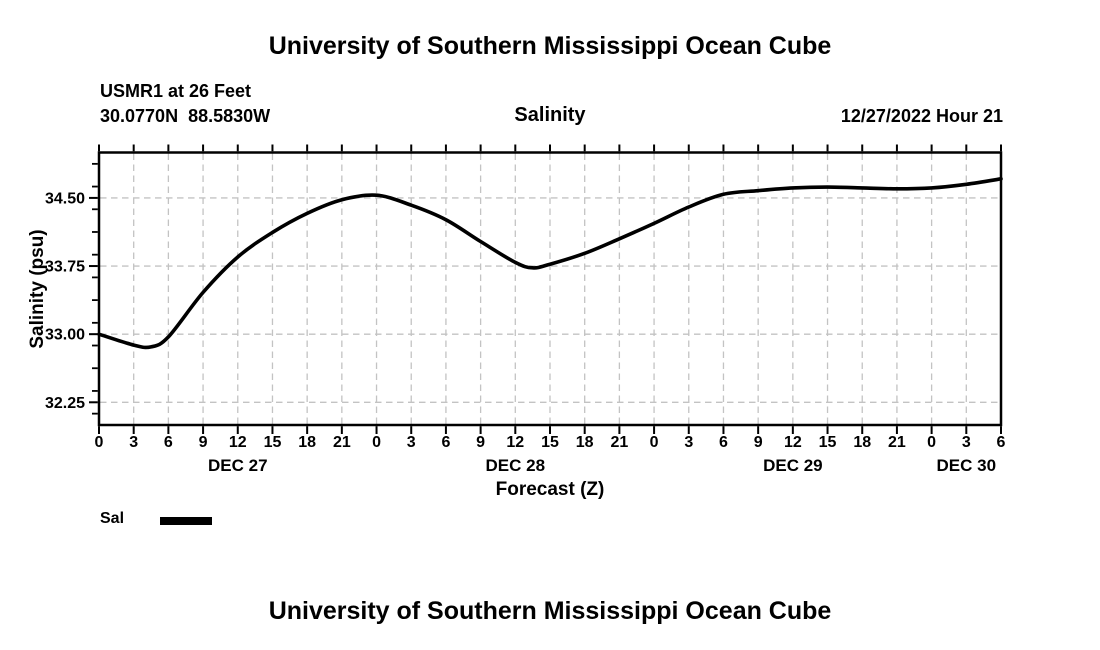  I want to click on forecast-run-time-label: 12/27/2022 Hour 21, so click(921, 116).